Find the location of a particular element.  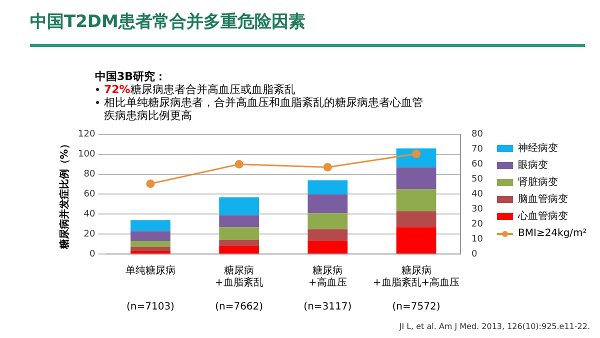

y-tick-label: 60 is located at coordinates (90, 195).